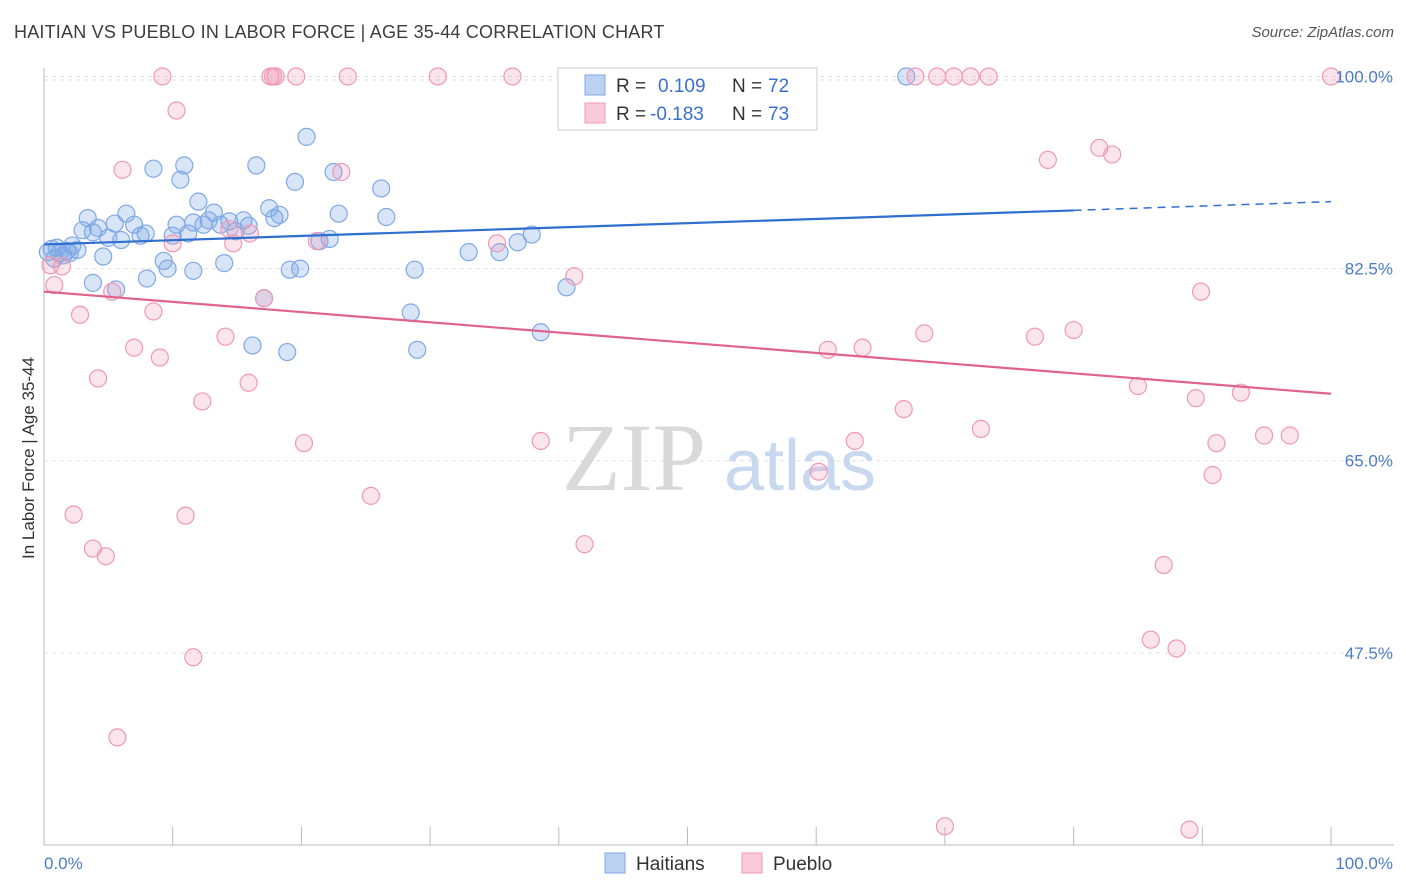  Describe the element at coordinates (718, 863) in the screenshot. I see `bottom-legend: Haitians Pueblo` at that location.